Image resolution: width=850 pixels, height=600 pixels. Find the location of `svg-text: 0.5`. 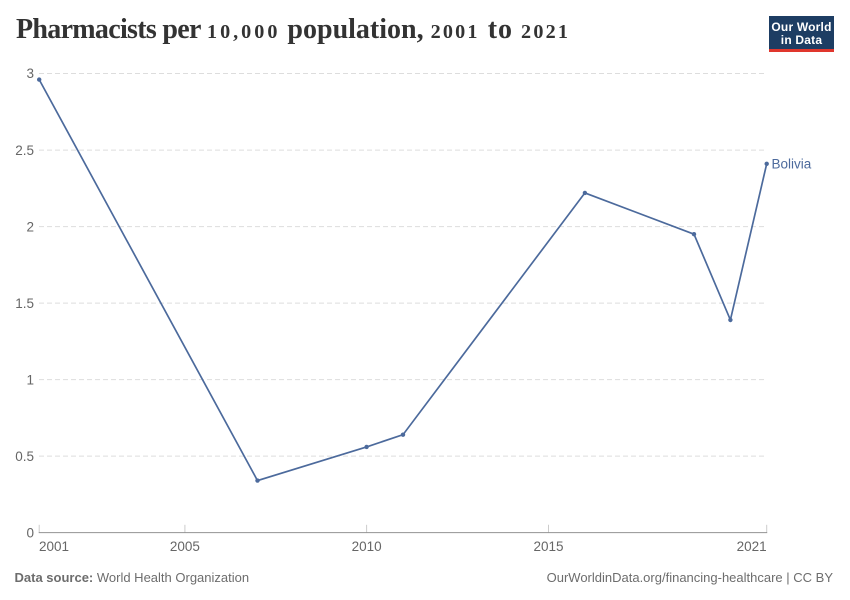

svg-text: 0.5 is located at coordinates (24, 456).